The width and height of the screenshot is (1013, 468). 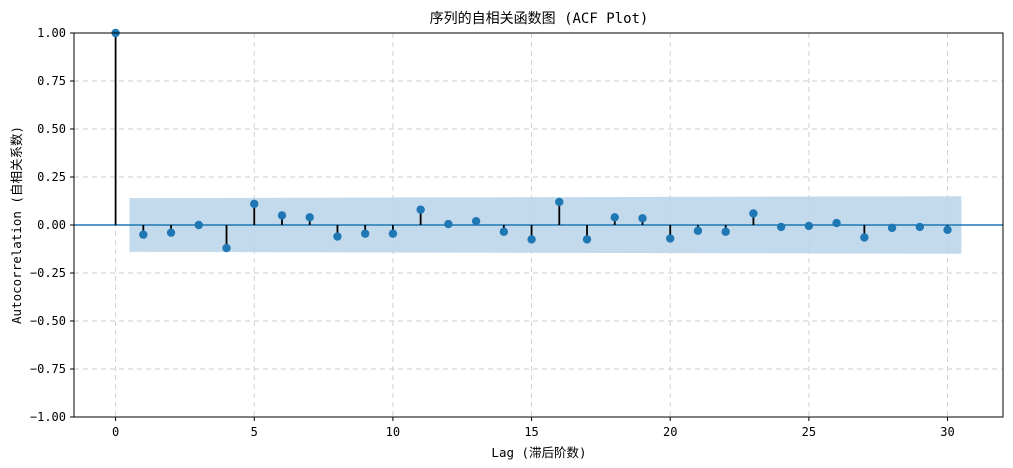 I want to click on y-tick-label: 0.00, so click(x=51, y=225).